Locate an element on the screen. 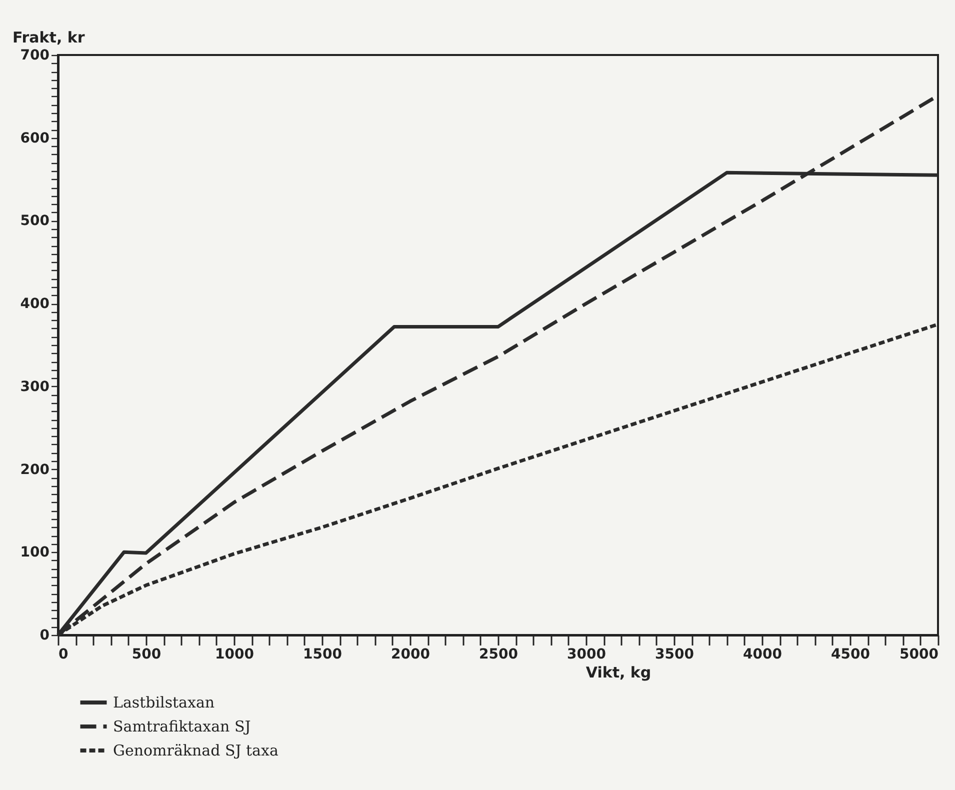  y-tick-label: 400 is located at coordinates (35, 304).